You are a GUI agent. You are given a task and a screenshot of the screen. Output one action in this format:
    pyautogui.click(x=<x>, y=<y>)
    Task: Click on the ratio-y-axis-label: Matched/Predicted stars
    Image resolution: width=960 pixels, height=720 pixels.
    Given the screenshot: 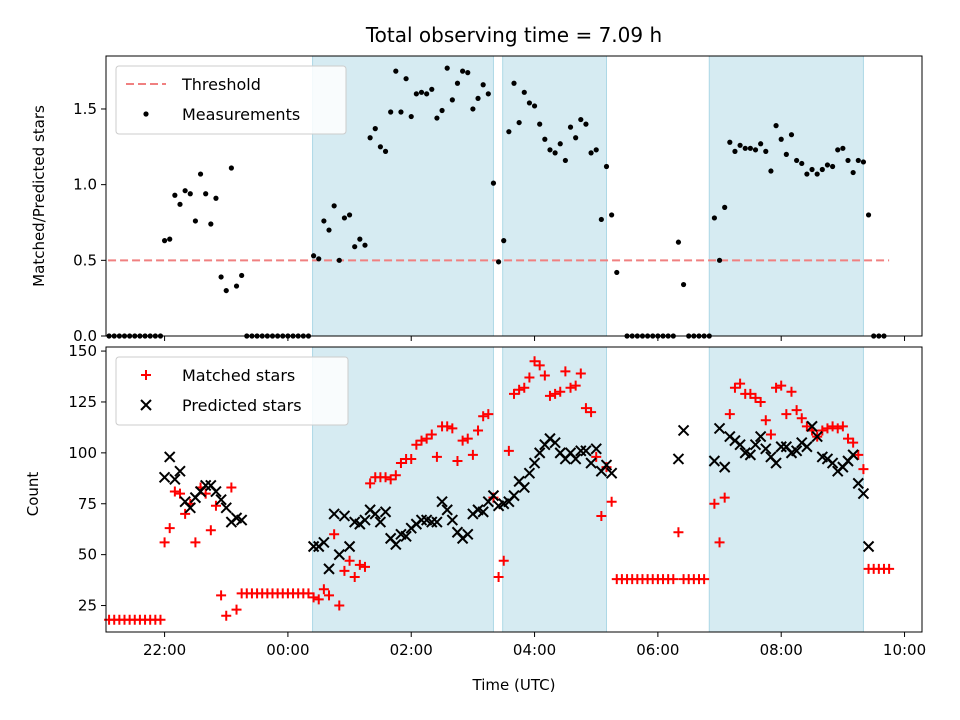 What is the action you would take?
    pyautogui.click(x=39, y=196)
    